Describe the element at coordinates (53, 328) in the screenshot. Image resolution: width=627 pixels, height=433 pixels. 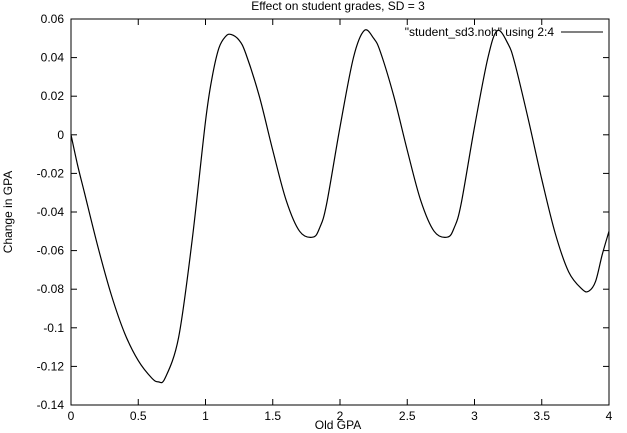
I see `y-tick-label: -0.1` at that location.